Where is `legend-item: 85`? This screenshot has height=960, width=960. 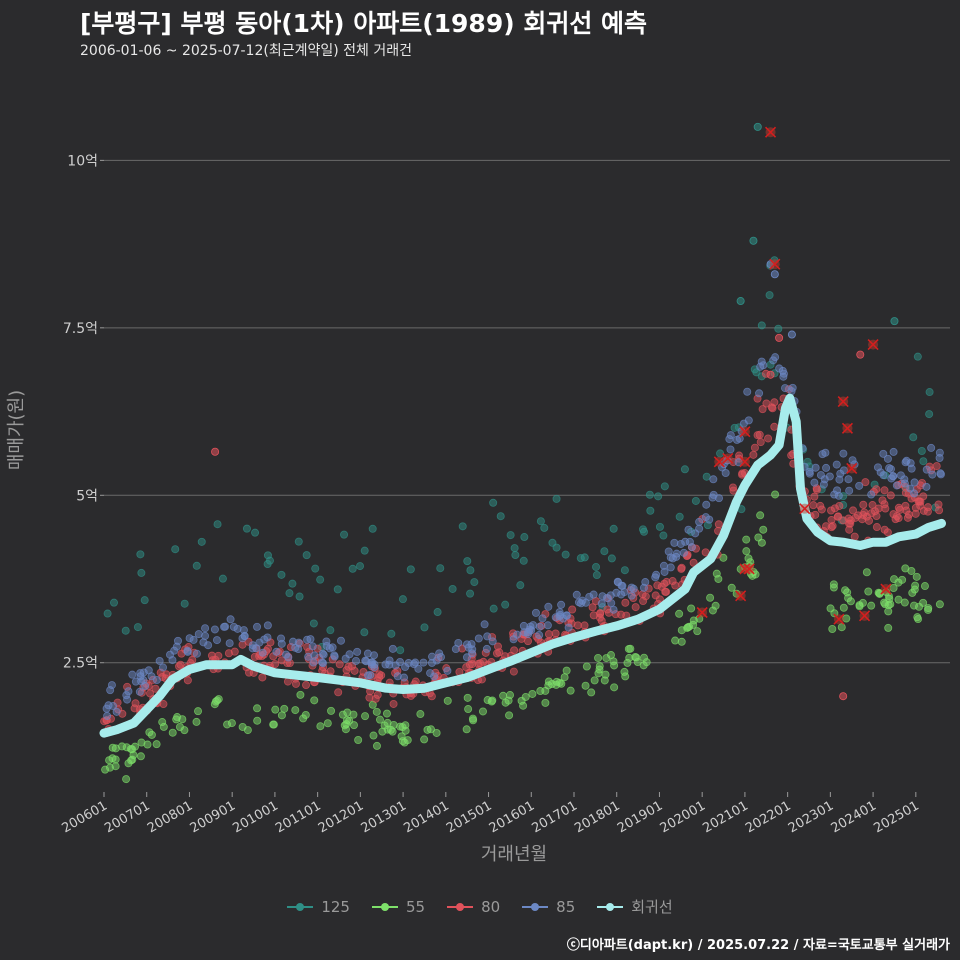
legend-item: 85 is located at coordinates (548, 906).